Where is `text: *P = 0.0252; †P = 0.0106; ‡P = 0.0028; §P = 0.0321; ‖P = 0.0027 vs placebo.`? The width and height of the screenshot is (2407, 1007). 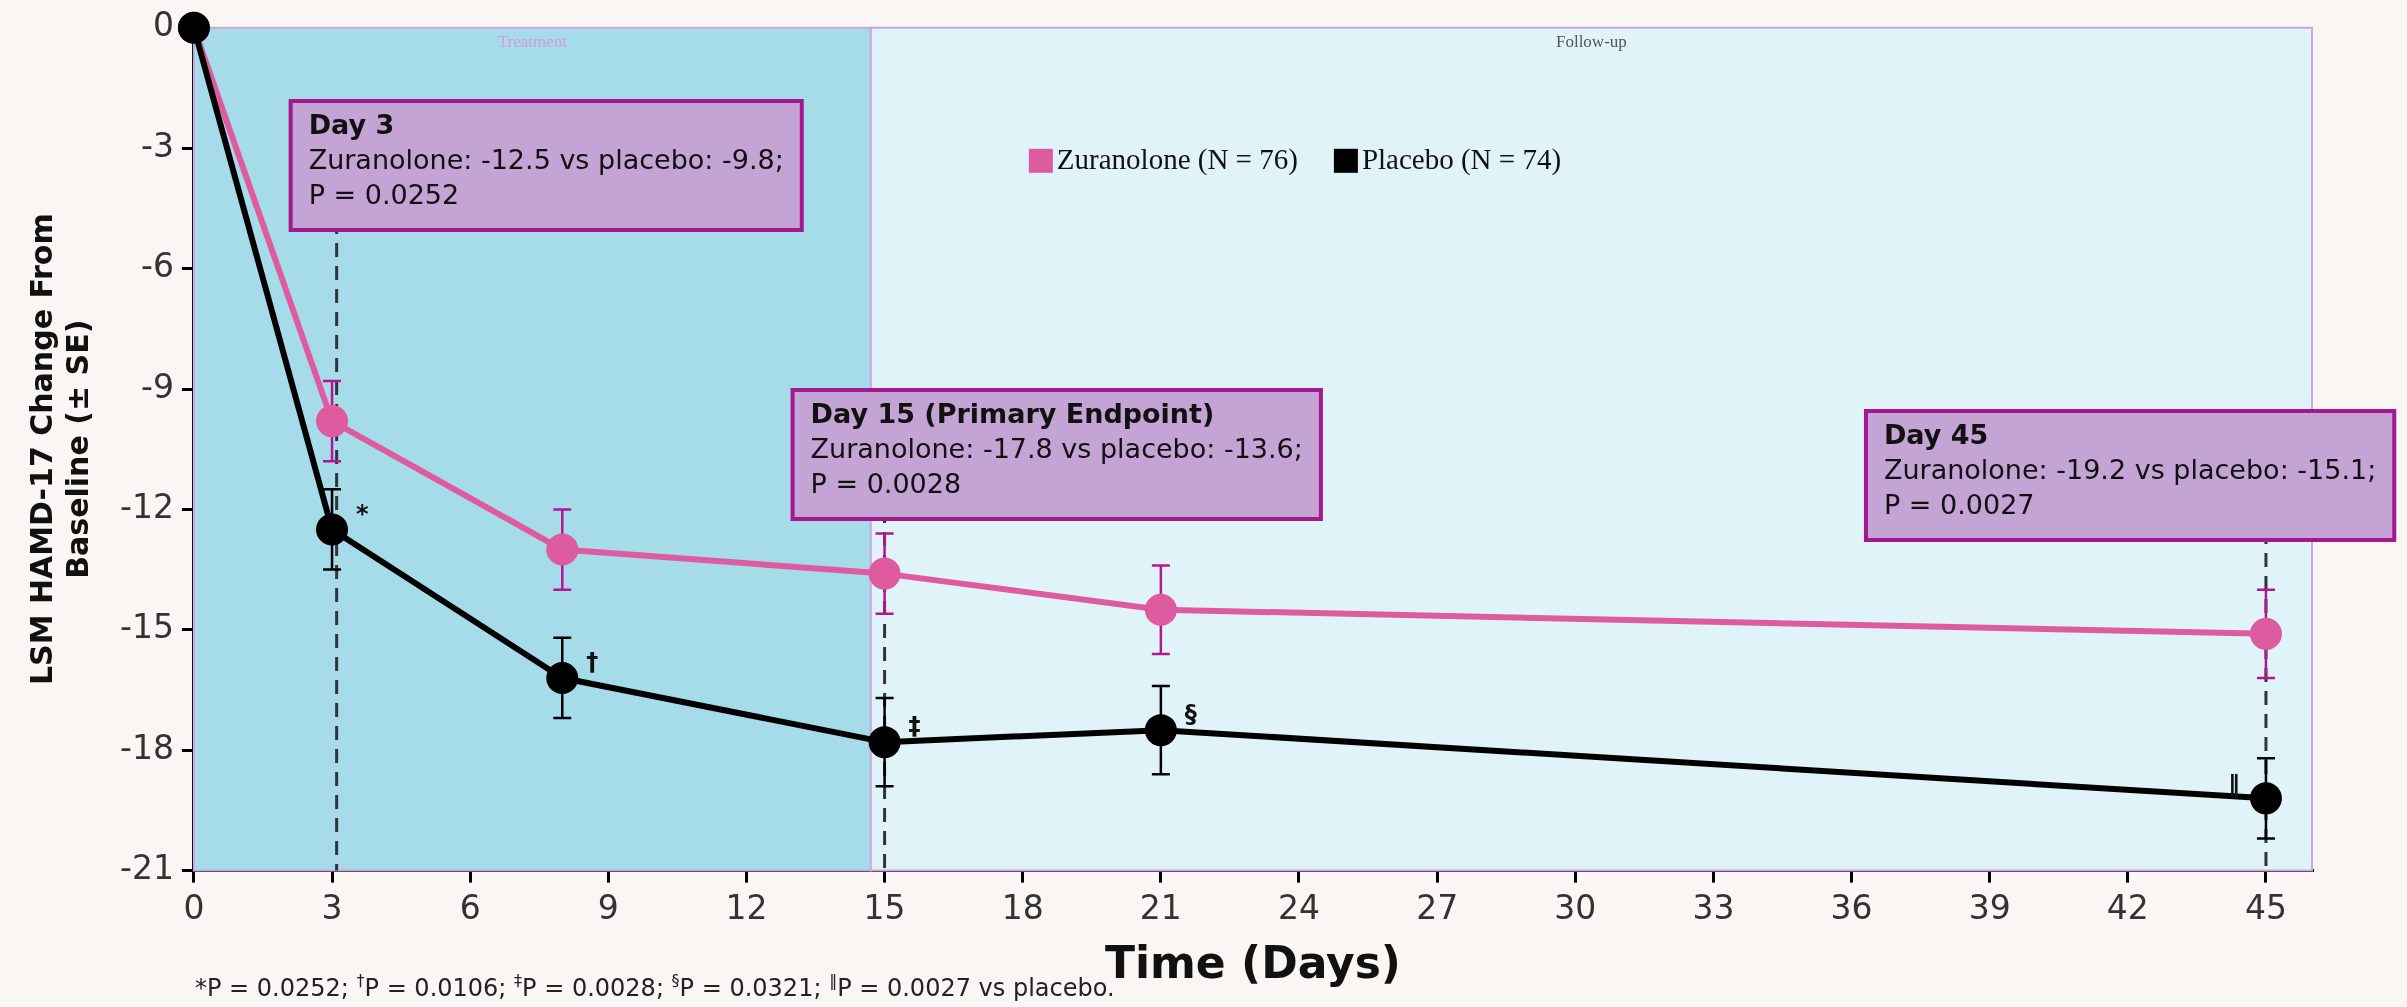
text: *P = 0.0252; †P = 0.0106; ‡P = 0.0028; §P = 0.0321; ‖P = 0.0027 vs placebo. is located at coordinates (655, 986).